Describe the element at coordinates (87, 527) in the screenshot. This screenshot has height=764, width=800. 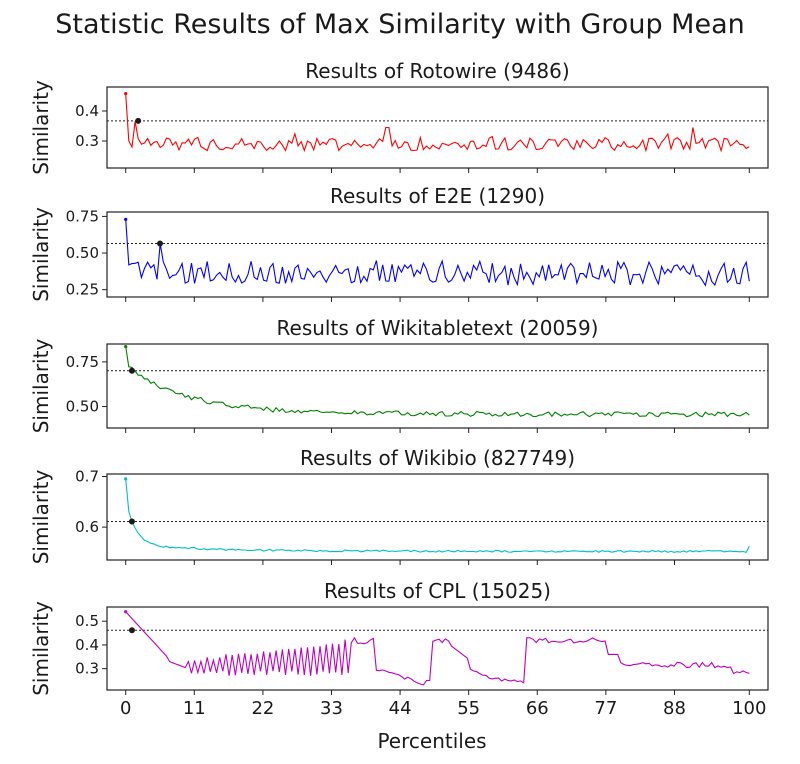
I see `y-tick-label: 0.6` at that location.